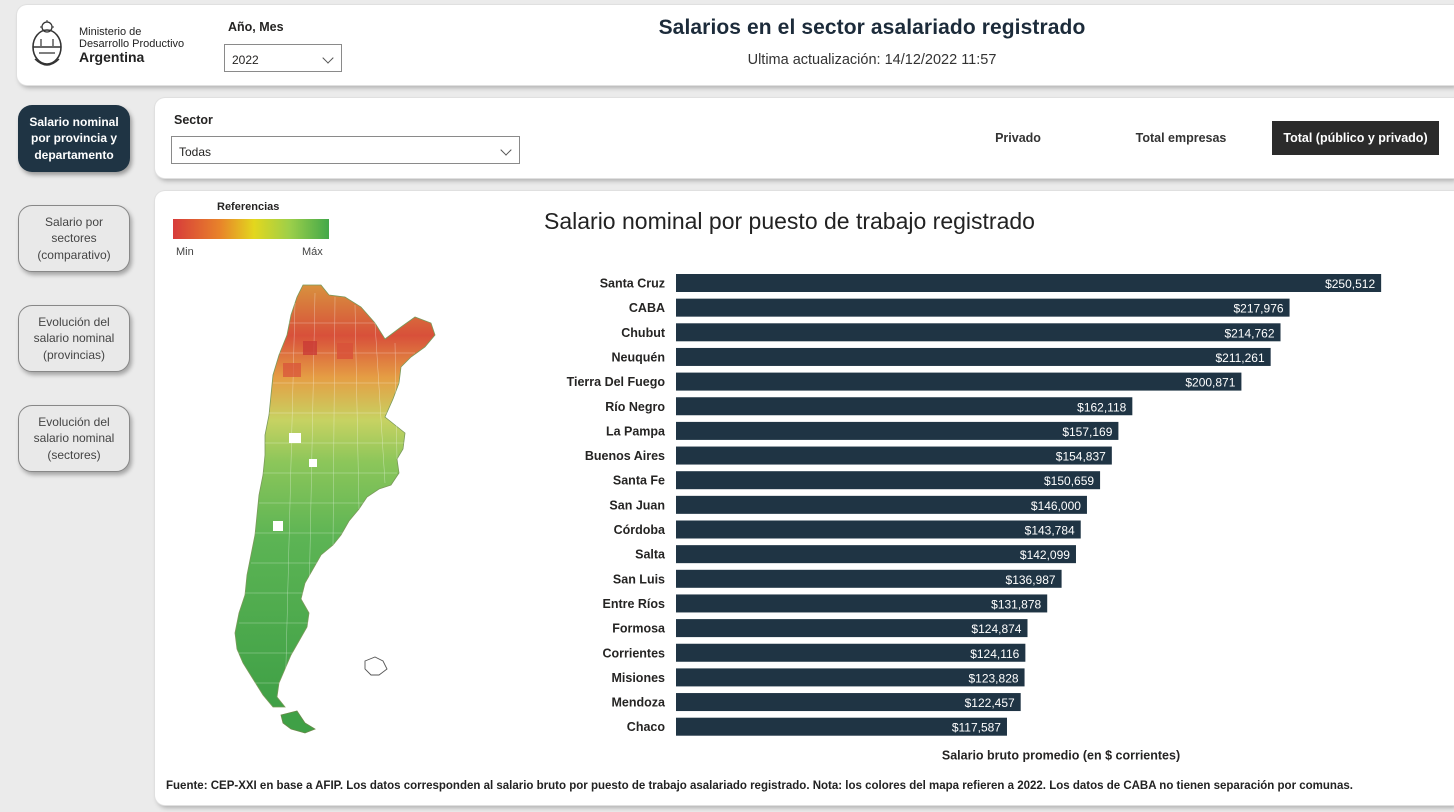 This screenshot has height=812, width=1454. I want to click on period-label: Año, Mes, so click(256, 27).